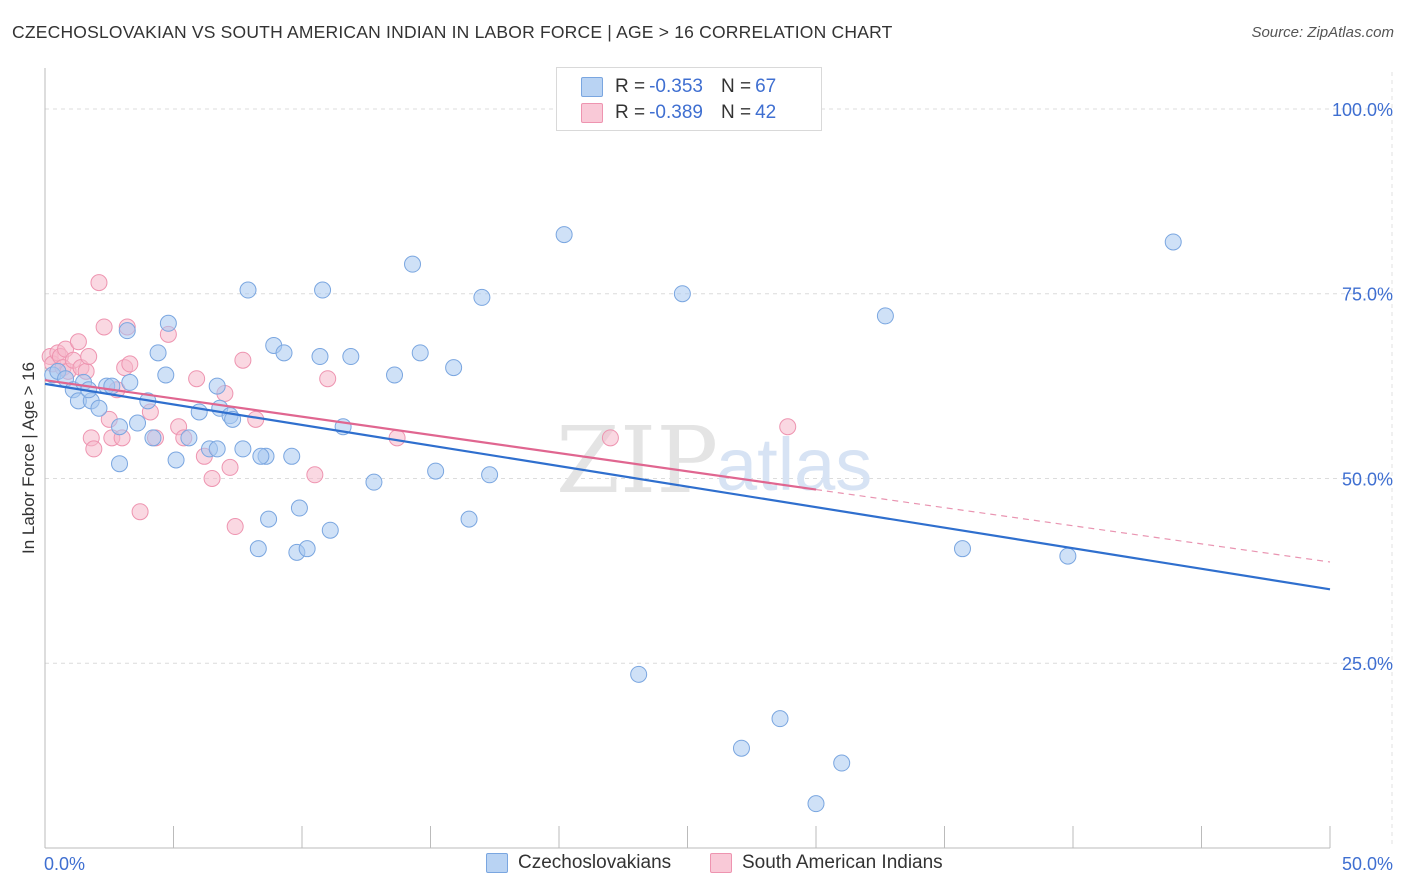 The image size is (1406, 892). Describe the element at coordinates (637, 460) in the screenshot. I see `watermark-zip: ZIP` at that location.